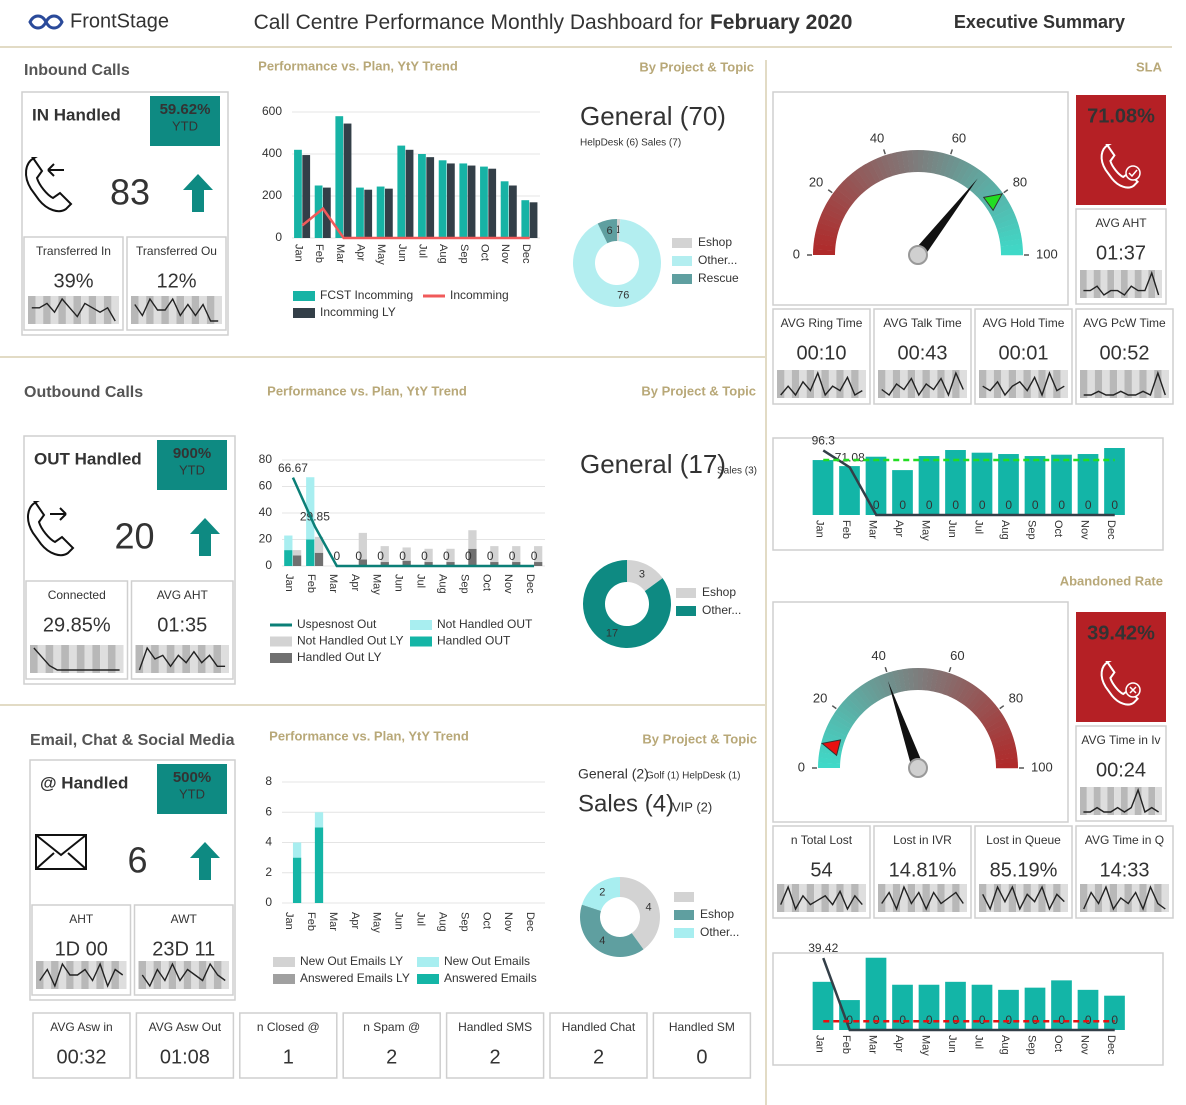 Image resolution: width=1186 pixels, height=1105 pixels. What do you see at coordinates (599, 1027) in the screenshot?
I see `metric-label: Handled Chat` at bounding box center [599, 1027].